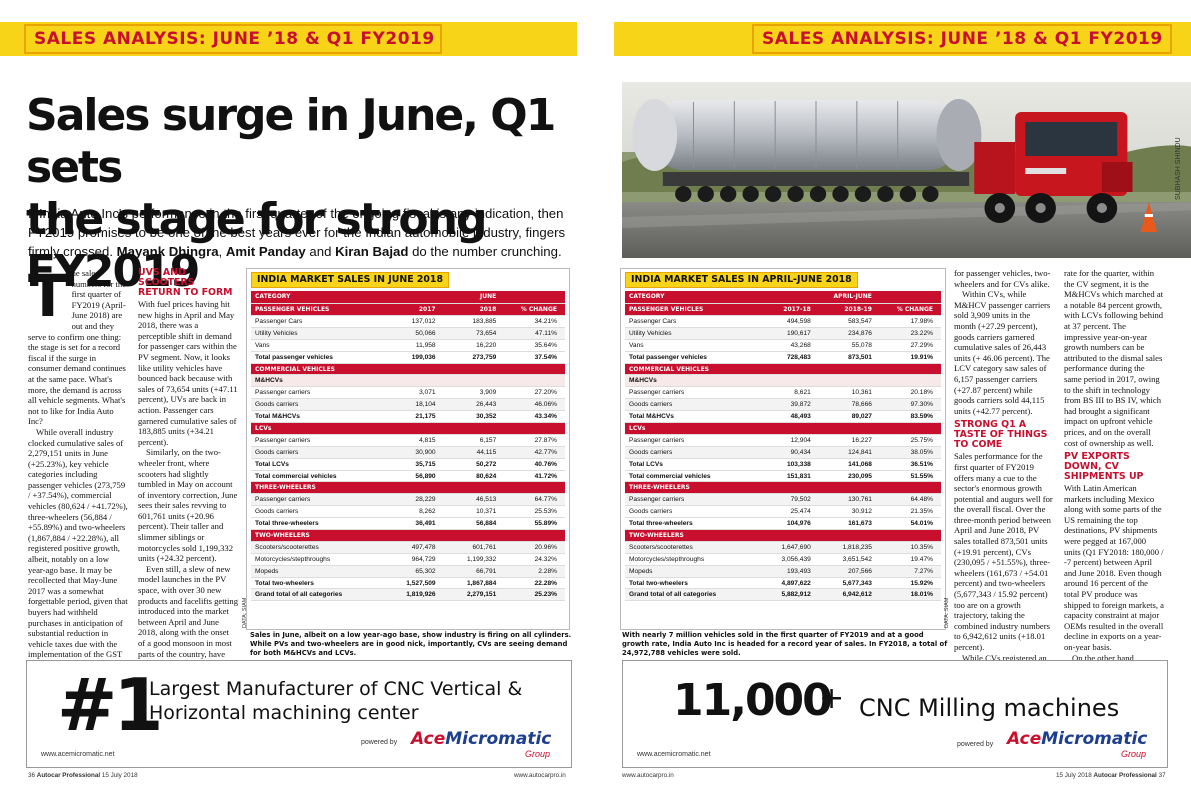  Describe the element at coordinates (408, 571) in the screenshot. I see `table-row: Mopeds 65,302 66,791 2.28%` at that location.